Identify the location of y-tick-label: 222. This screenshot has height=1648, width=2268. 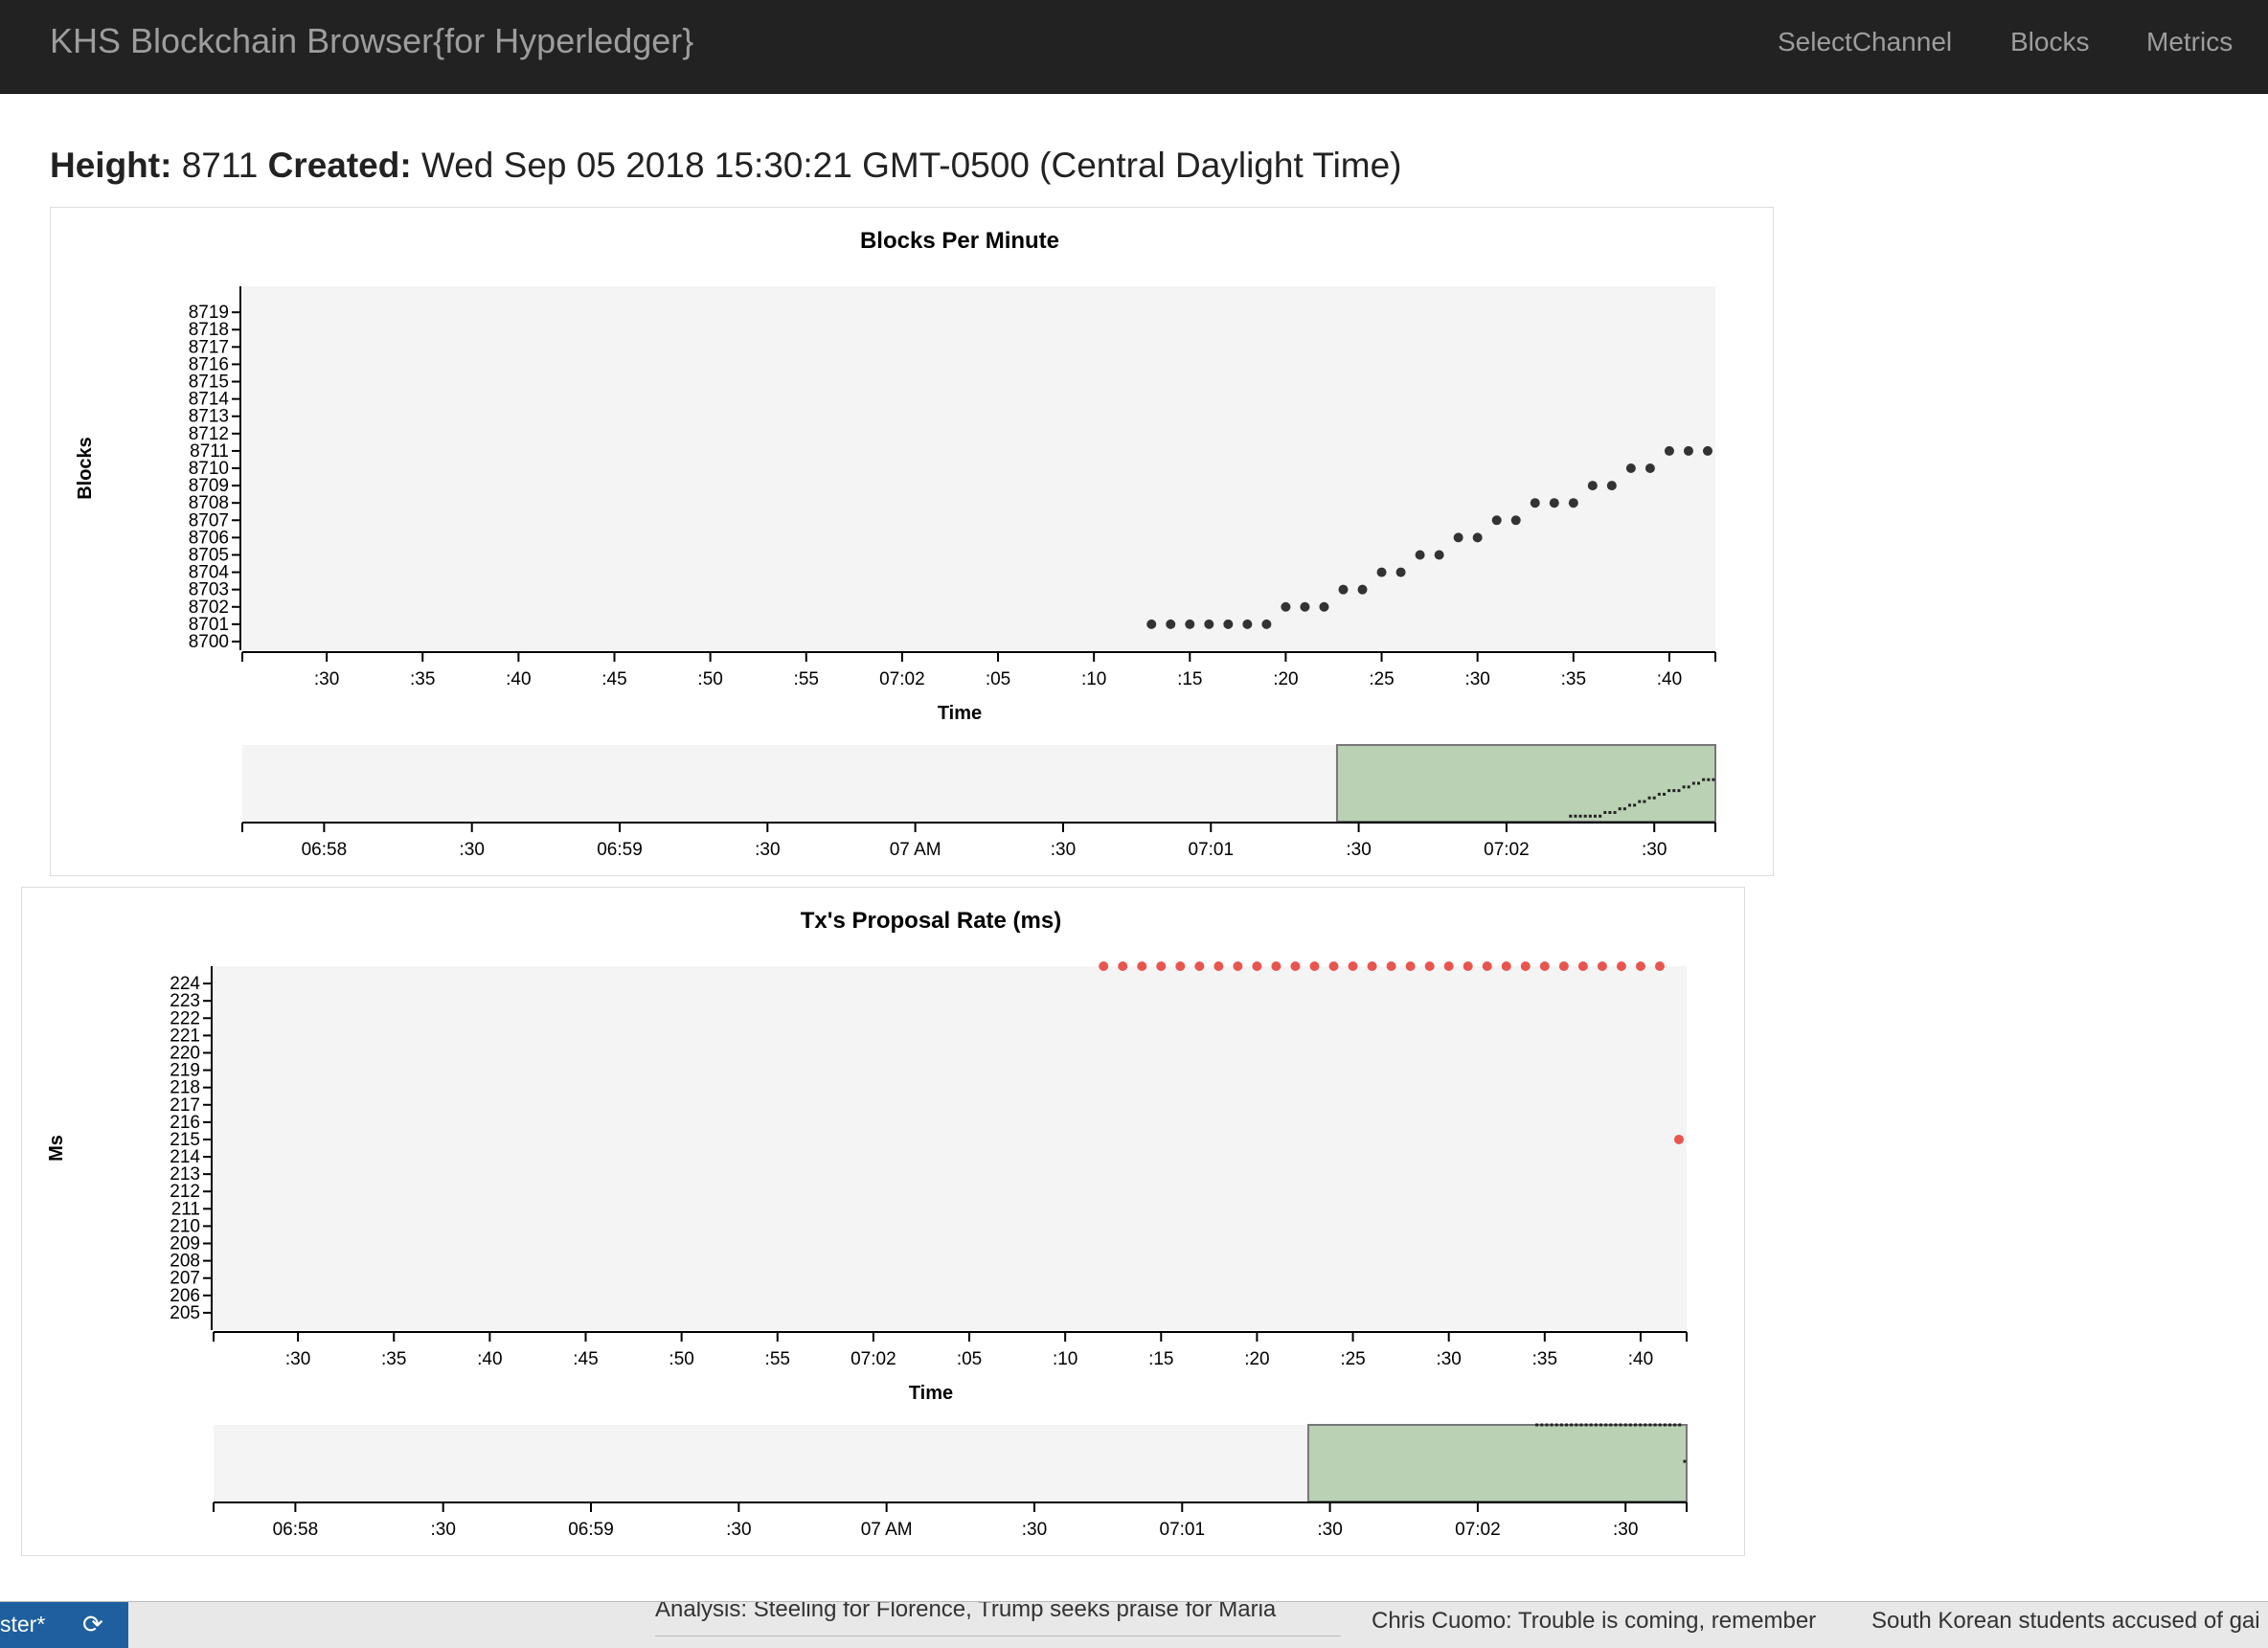
(185, 1018).